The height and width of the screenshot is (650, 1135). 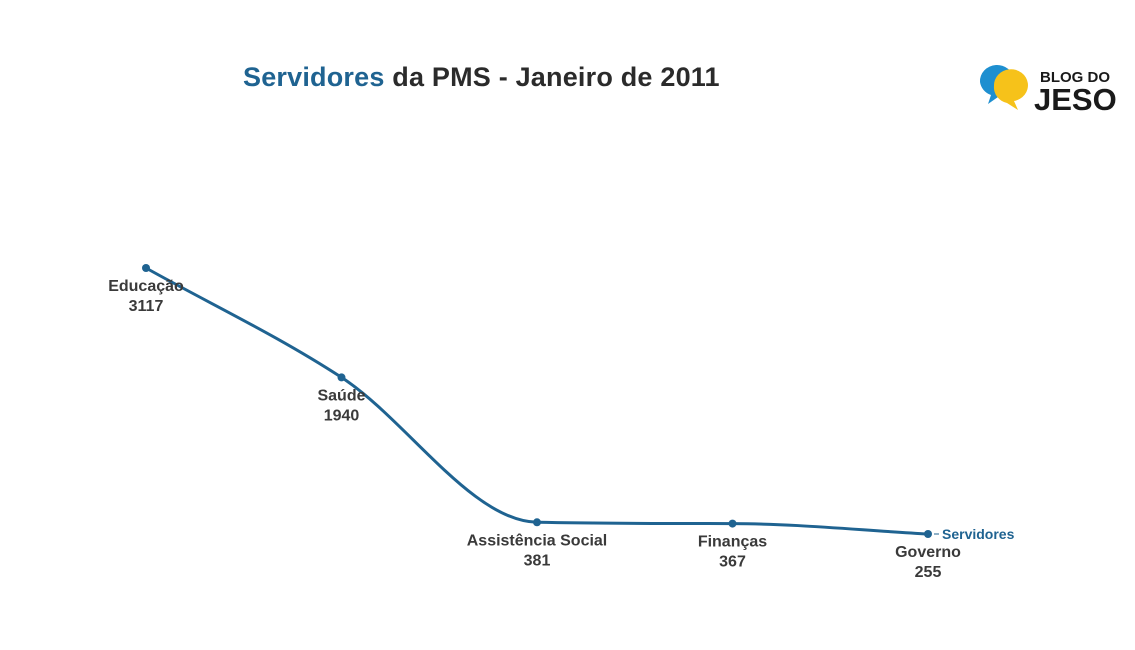 What do you see at coordinates (1010, 89) in the screenshot?
I see `yellow-speech-bubble-icon` at bounding box center [1010, 89].